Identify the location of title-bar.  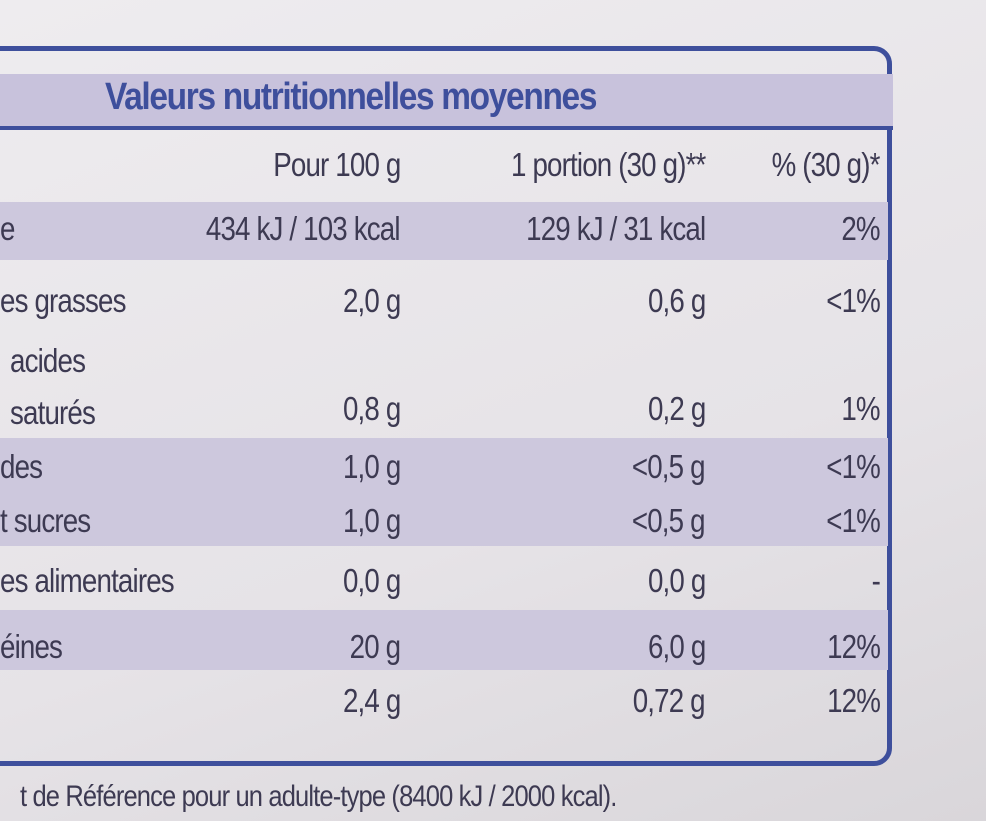
(446, 102).